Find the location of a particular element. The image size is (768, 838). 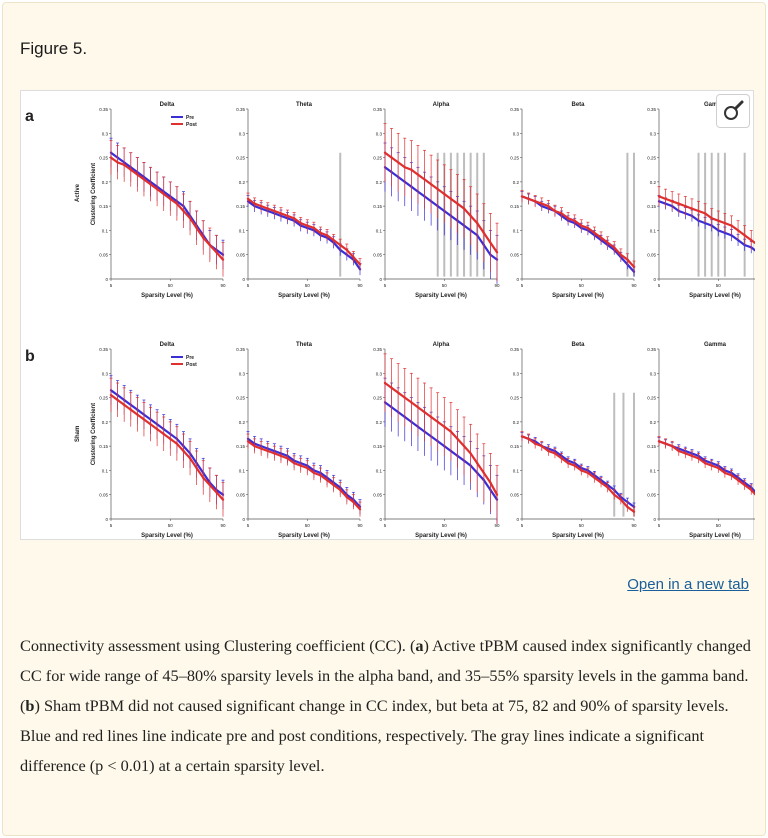

row-label: b is located at coordinates (30, 356).